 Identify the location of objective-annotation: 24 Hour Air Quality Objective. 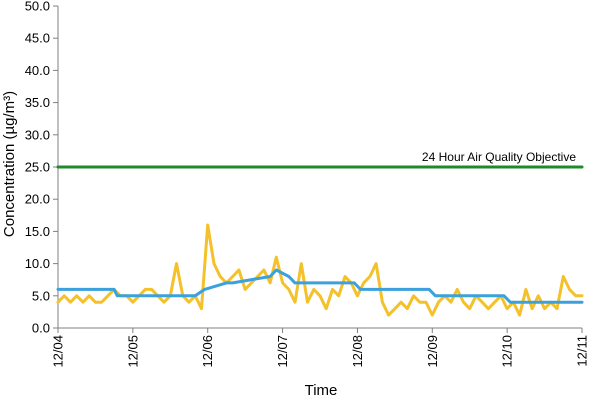
(499, 157).